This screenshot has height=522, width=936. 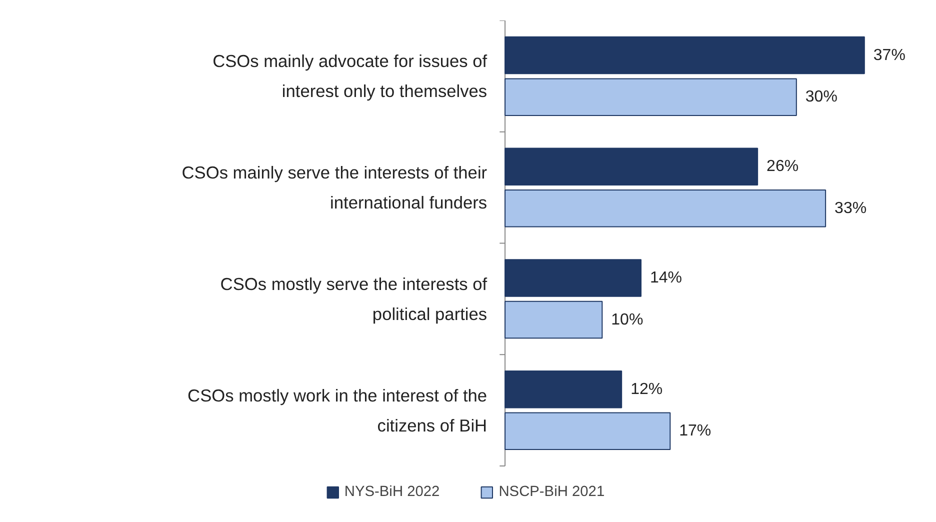 I want to click on data-label: 10%, so click(x=627, y=319).